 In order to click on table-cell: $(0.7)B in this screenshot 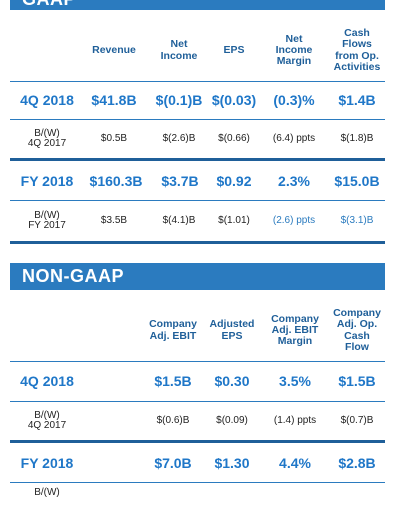, I will do `click(357, 420)`.